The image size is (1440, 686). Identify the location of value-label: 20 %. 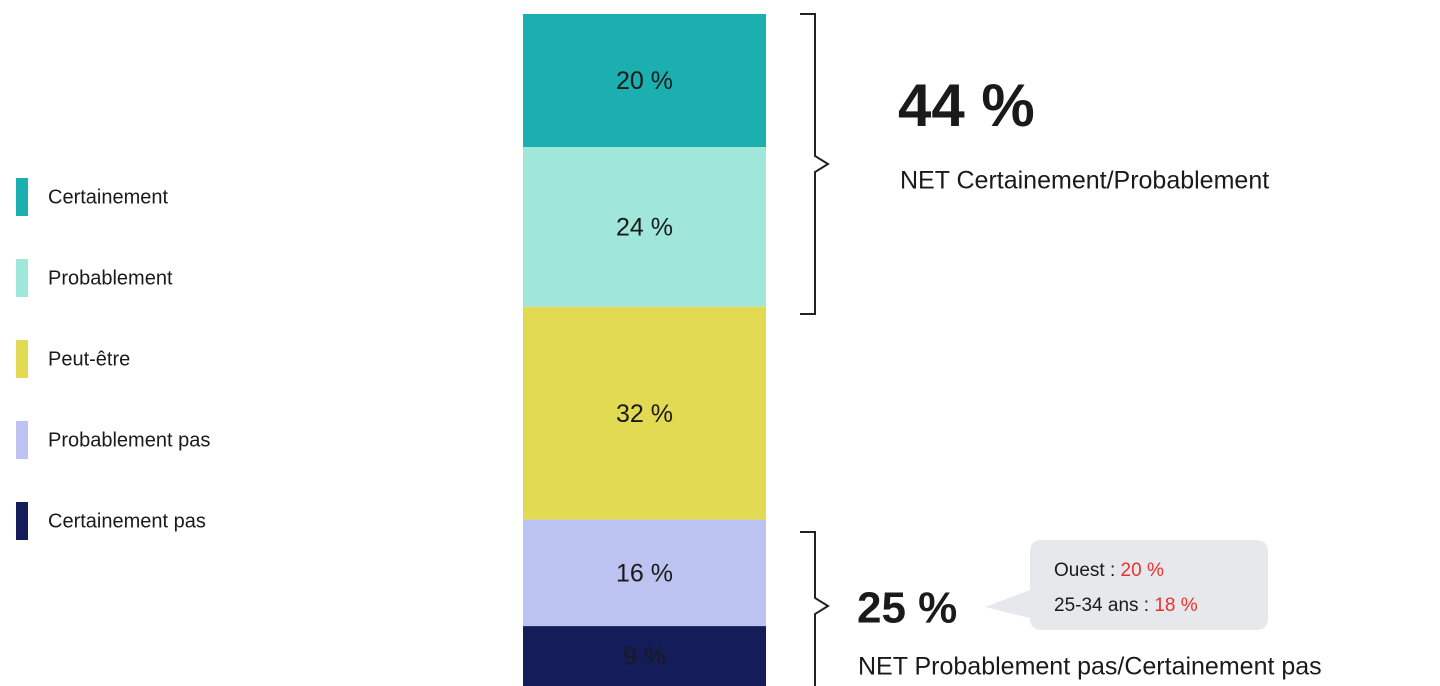
(644, 81).